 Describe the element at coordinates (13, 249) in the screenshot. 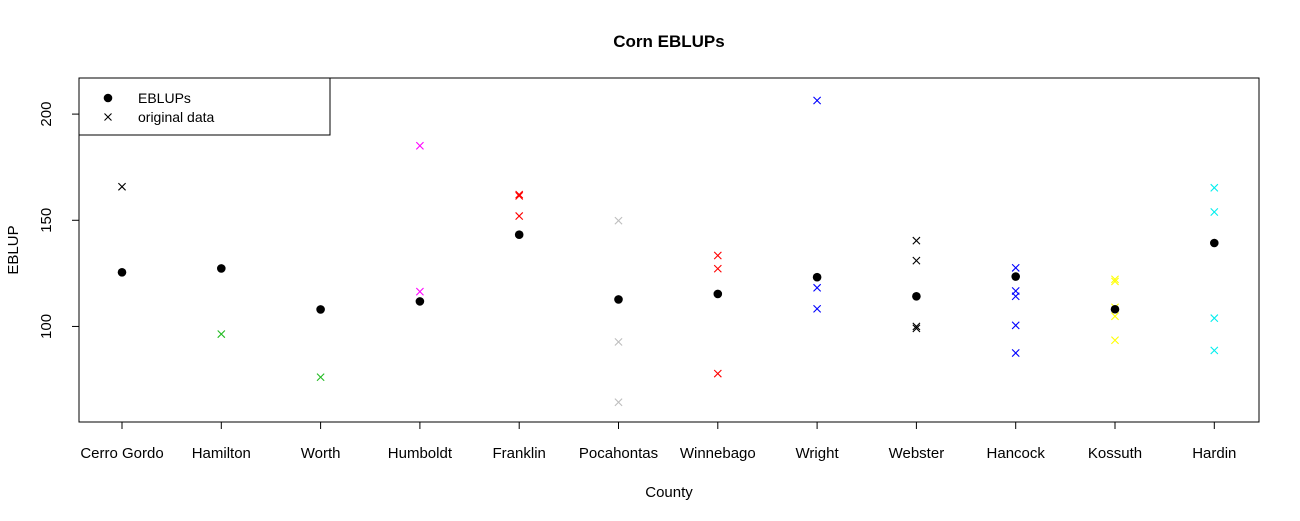

I see `y-axis-label: EBLUP` at that location.